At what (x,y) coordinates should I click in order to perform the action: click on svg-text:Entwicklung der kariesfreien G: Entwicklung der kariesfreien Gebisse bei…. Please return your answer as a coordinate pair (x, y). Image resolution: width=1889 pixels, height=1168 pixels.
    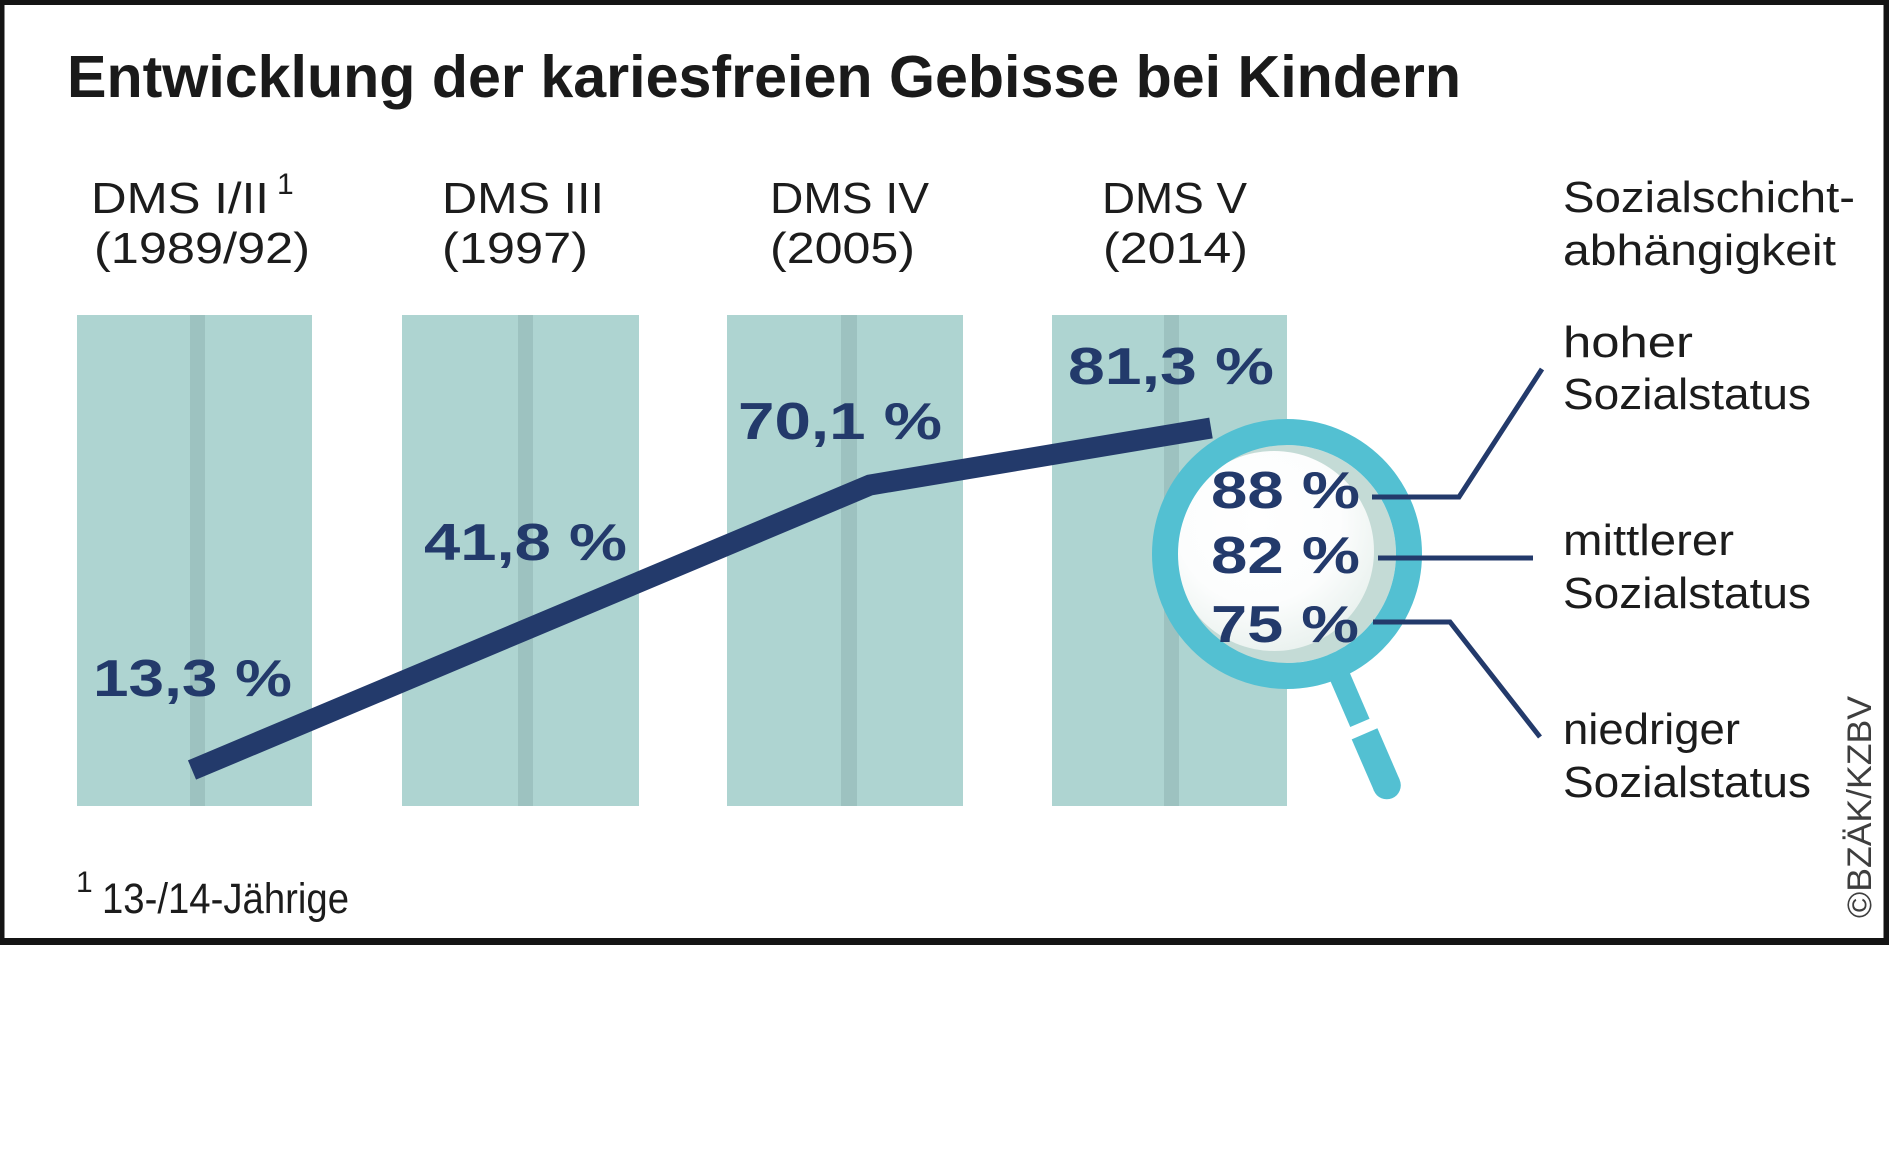
    Looking at the image, I should click on (764, 77).